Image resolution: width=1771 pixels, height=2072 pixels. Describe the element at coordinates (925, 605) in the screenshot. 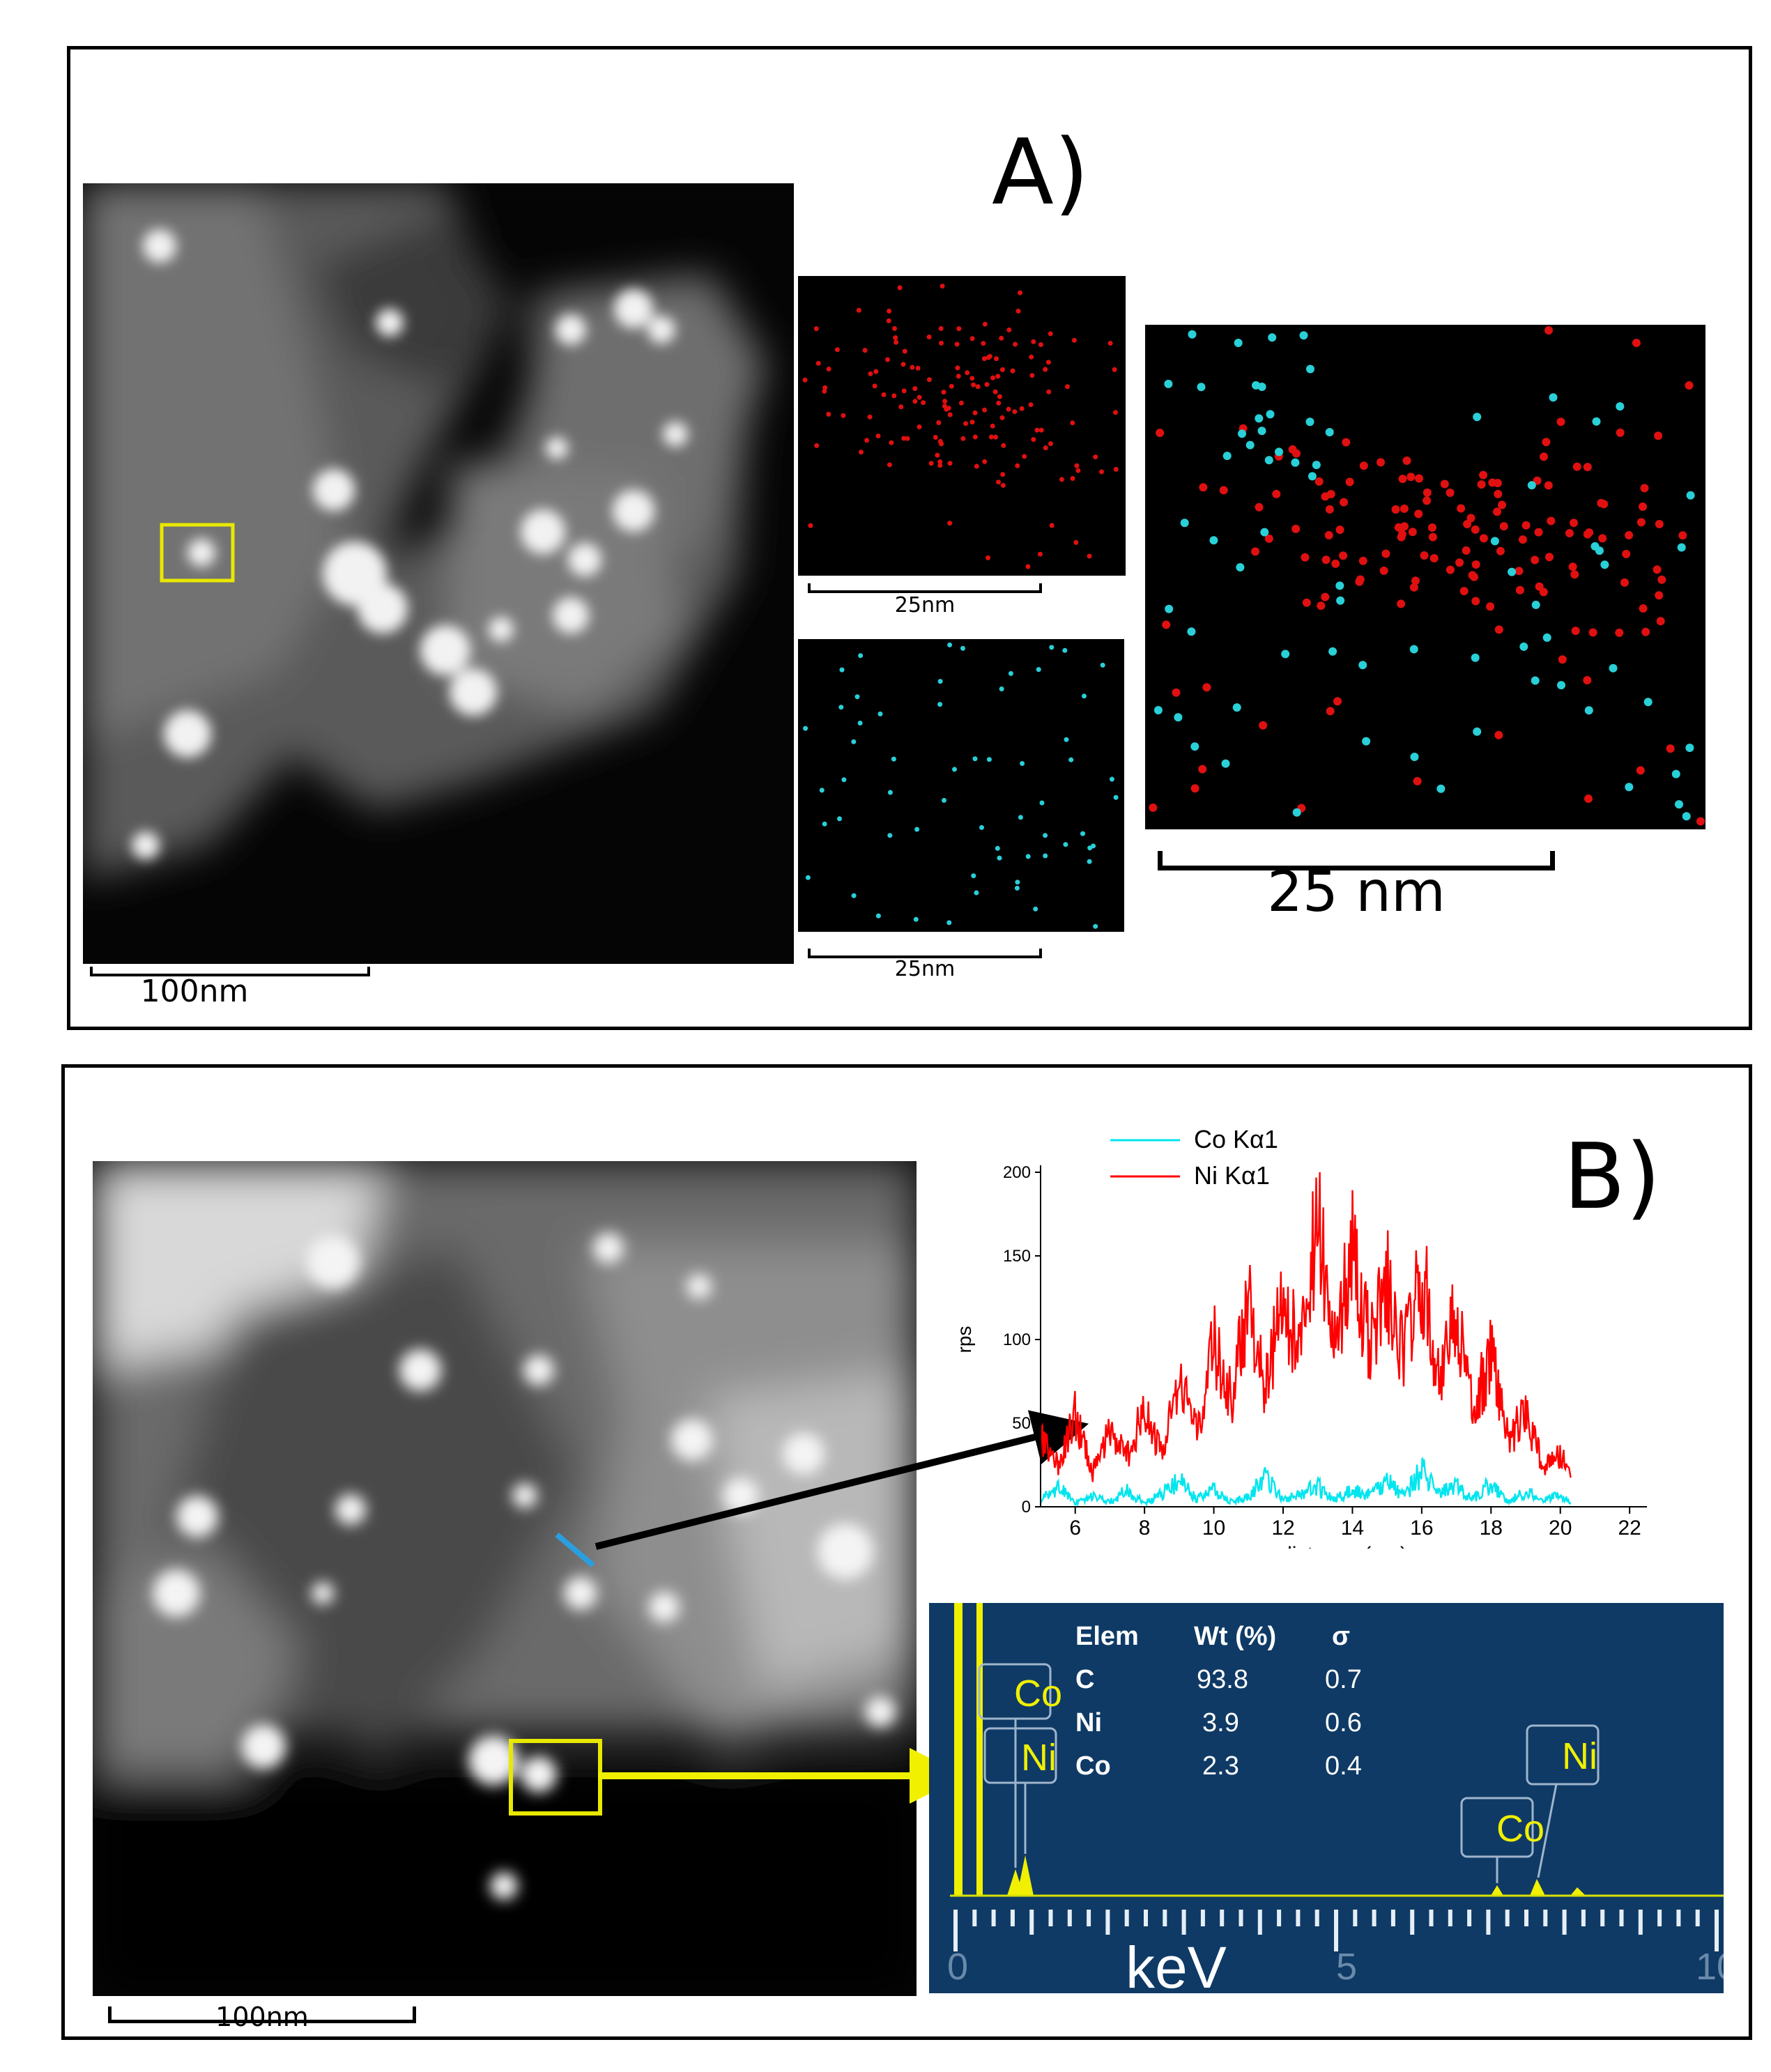

I see `scale-label-ni-map: 25nm` at that location.